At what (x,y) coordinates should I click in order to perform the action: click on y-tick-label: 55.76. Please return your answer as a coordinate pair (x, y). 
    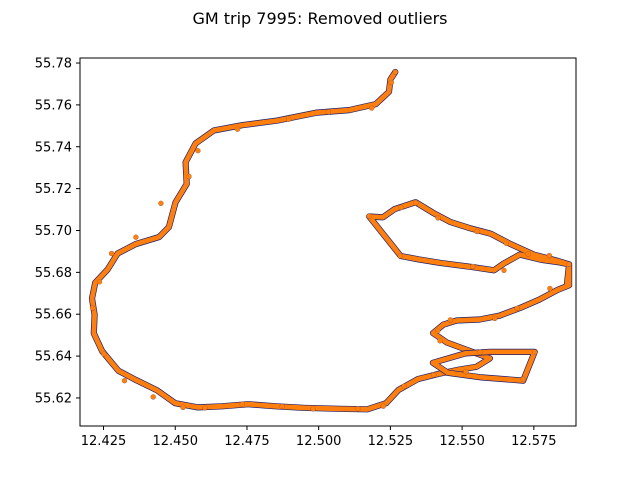
    Looking at the image, I should click on (53, 105).